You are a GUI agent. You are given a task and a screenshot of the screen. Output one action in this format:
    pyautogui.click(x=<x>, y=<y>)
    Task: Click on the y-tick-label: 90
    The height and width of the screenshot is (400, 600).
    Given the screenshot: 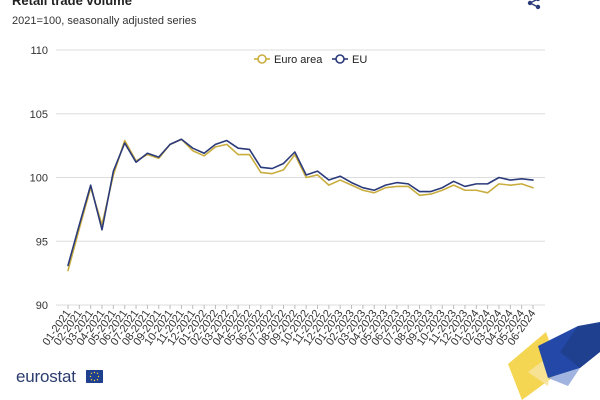 What is the action you would take?
    pyautogui.click(x=42, y=306)
    